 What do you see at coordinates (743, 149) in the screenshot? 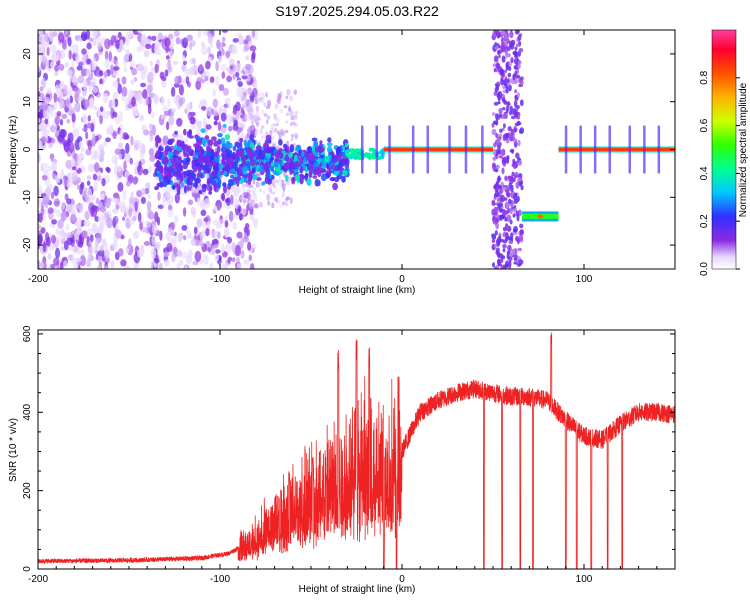
I see `colorbar-label: Normalized spectral amplitude` at bounding box center [743, 149].